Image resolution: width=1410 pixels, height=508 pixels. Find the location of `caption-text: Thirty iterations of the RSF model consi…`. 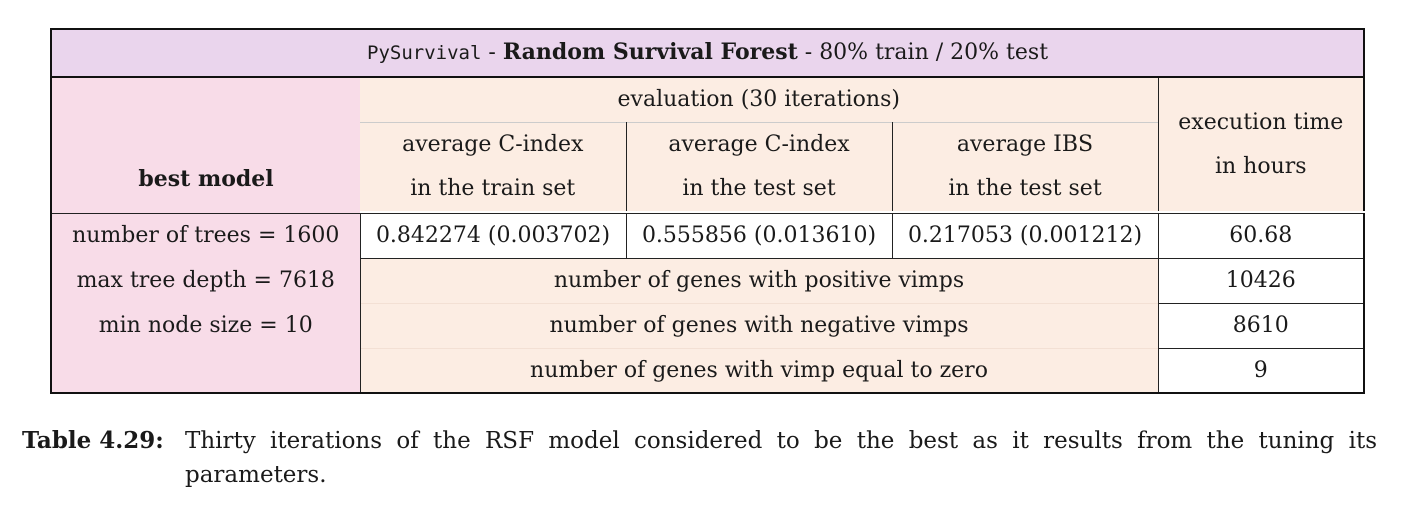

caption-text: Thirty iterations of the RSF model consi… is located at coordinates (781, 458).